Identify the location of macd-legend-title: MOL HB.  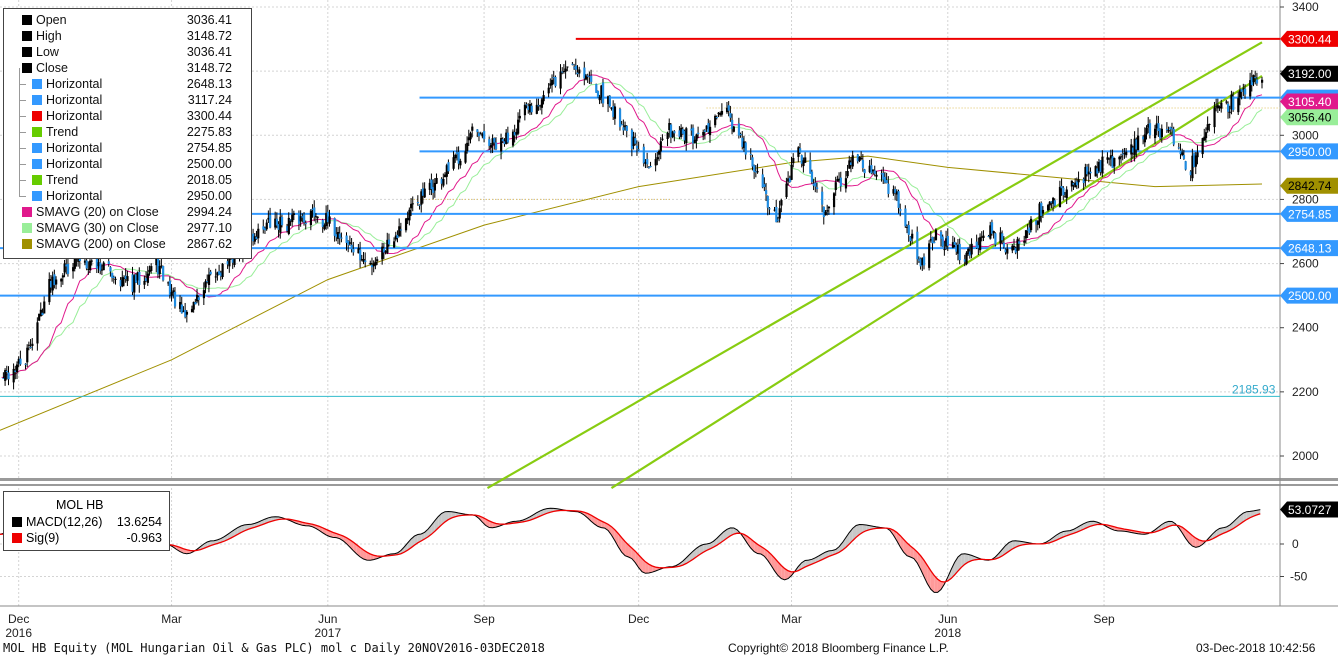
(80, 505).